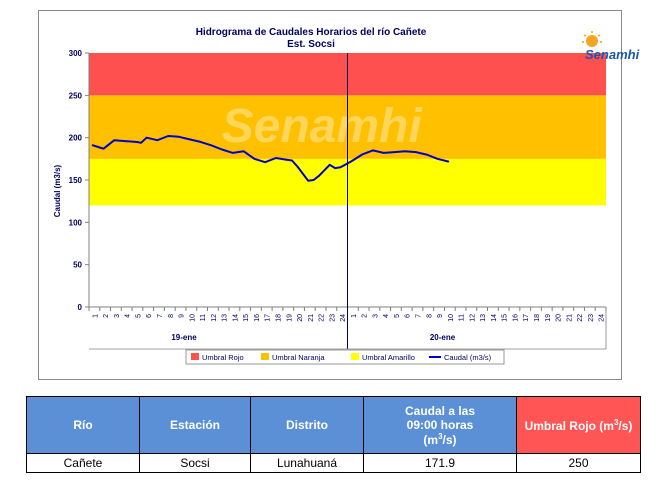 The height and width of the screenshot is (482, 658). I want to click on logo-text: Senamhi, so click(612, 54).